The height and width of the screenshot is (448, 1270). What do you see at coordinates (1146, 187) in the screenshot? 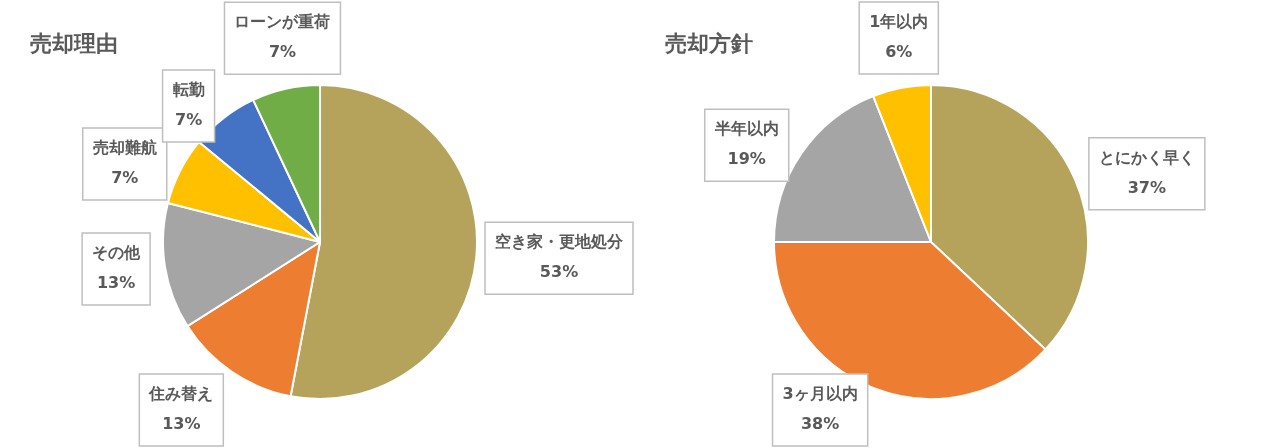
I see `data-label: 37%` at bounding box center [1146, 187].